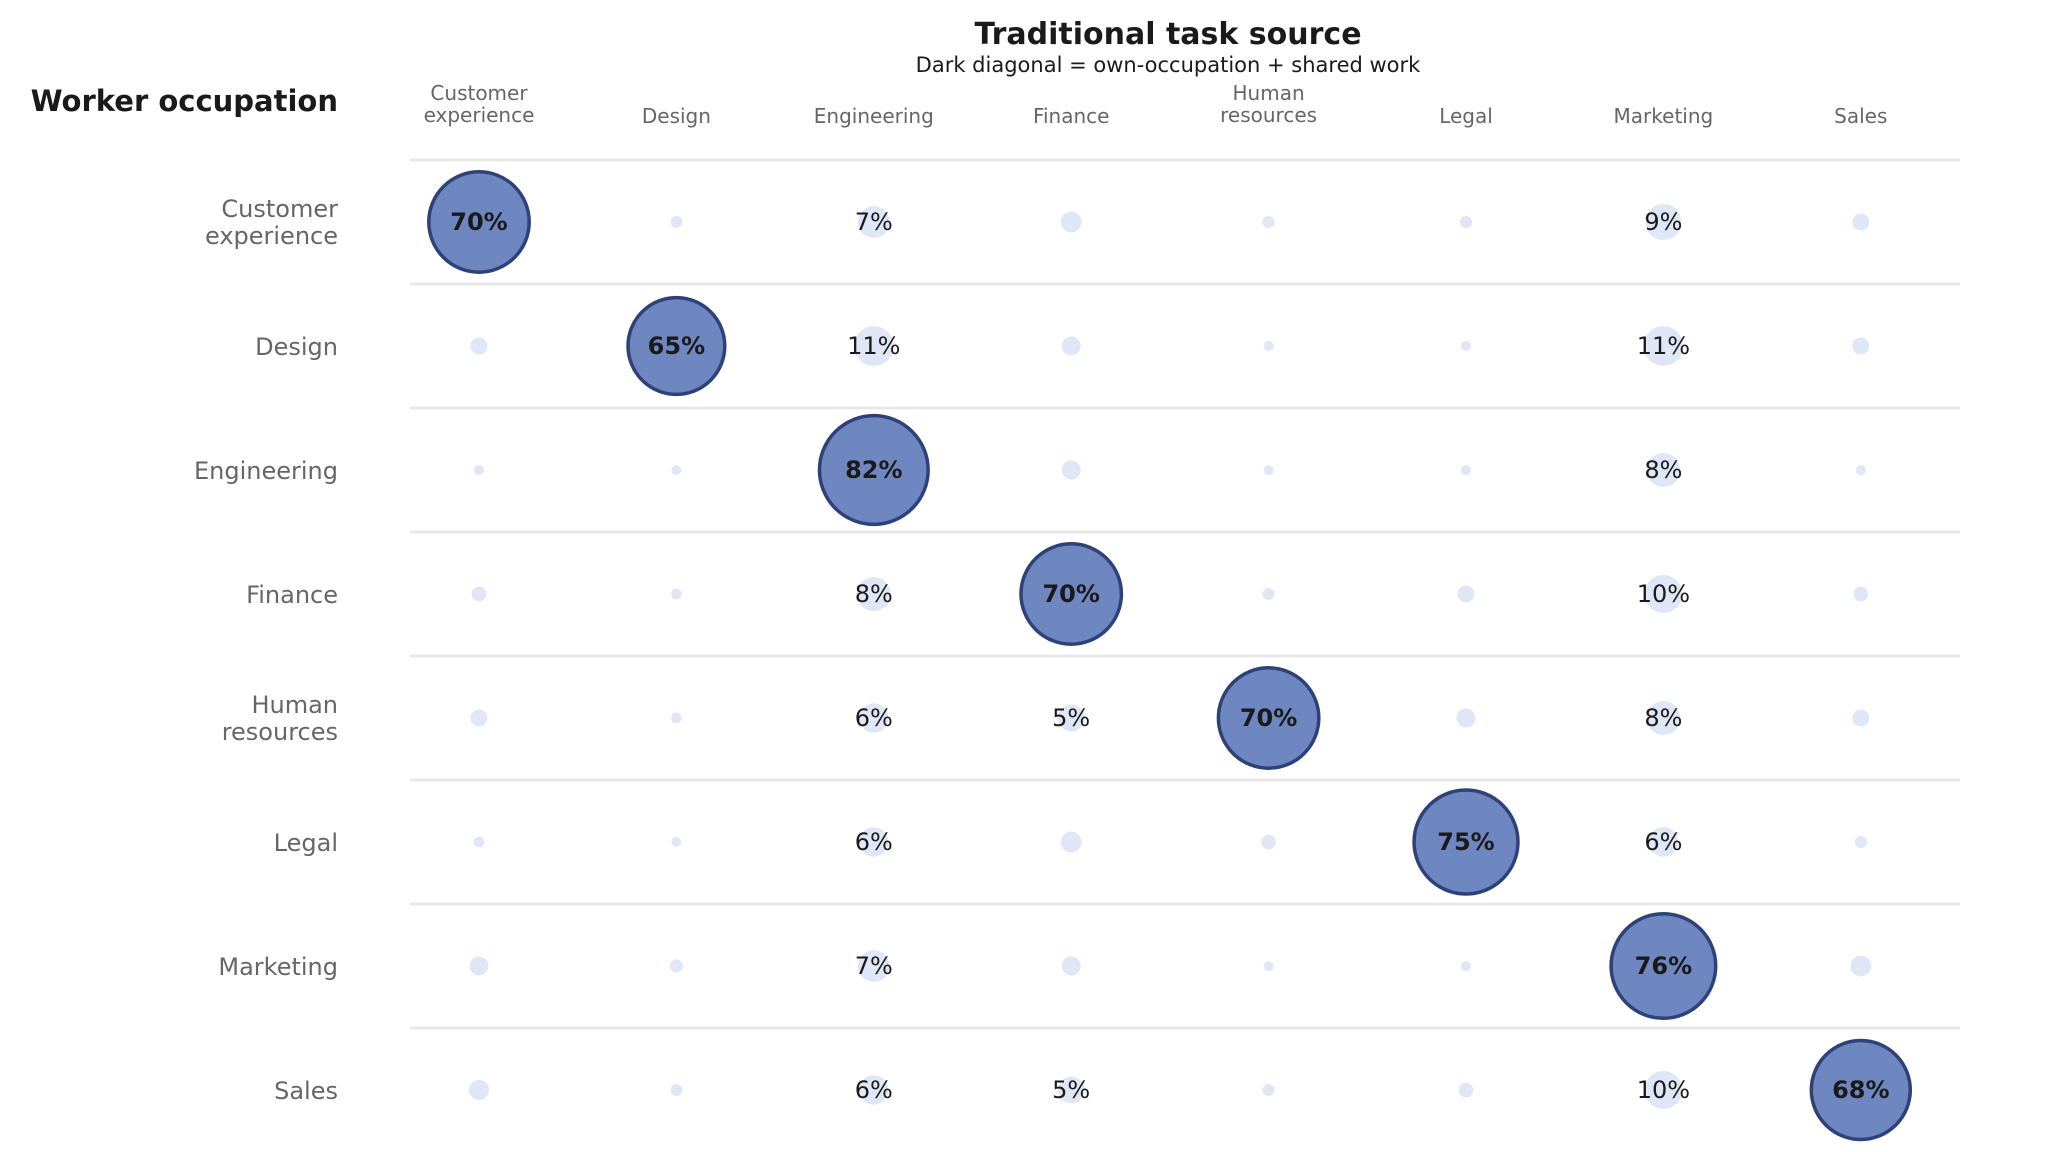  What do you see at coordinates (1664, 116) in the screenshot?
I see `column-label-marketing: Marketing` at bounding box center [1664, 116].